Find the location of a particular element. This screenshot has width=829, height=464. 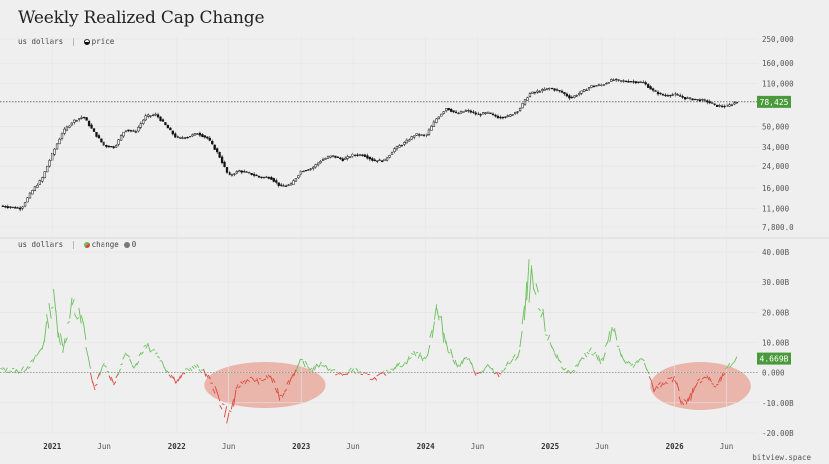

bottom-y-tick-label: 0.000 is located at coordinates (773, 373).